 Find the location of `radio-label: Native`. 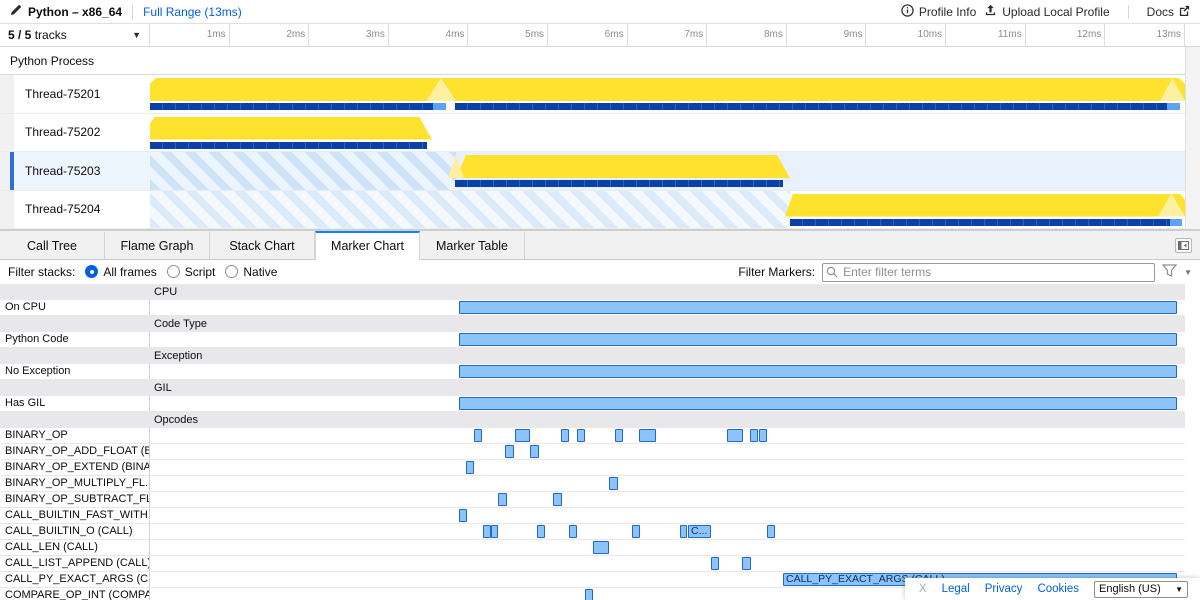

radio-label: Native is located at coordinates (260, 272).